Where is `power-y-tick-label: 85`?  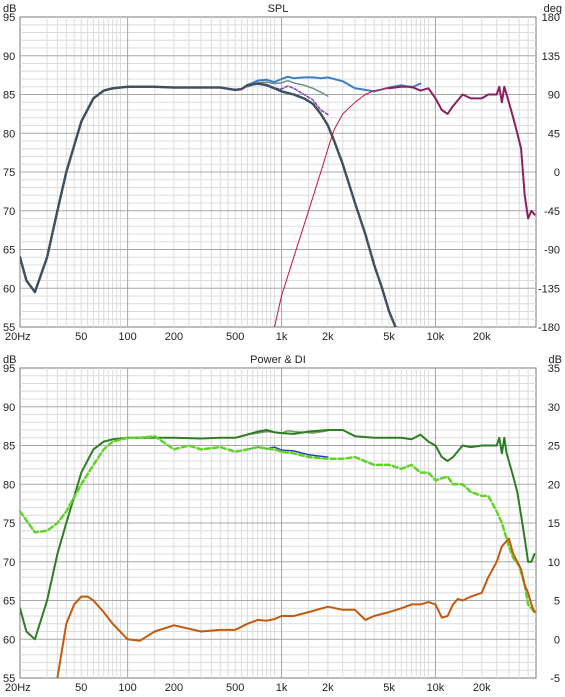 power-y-tick-label: 85 is located at coordinates (9, 447).